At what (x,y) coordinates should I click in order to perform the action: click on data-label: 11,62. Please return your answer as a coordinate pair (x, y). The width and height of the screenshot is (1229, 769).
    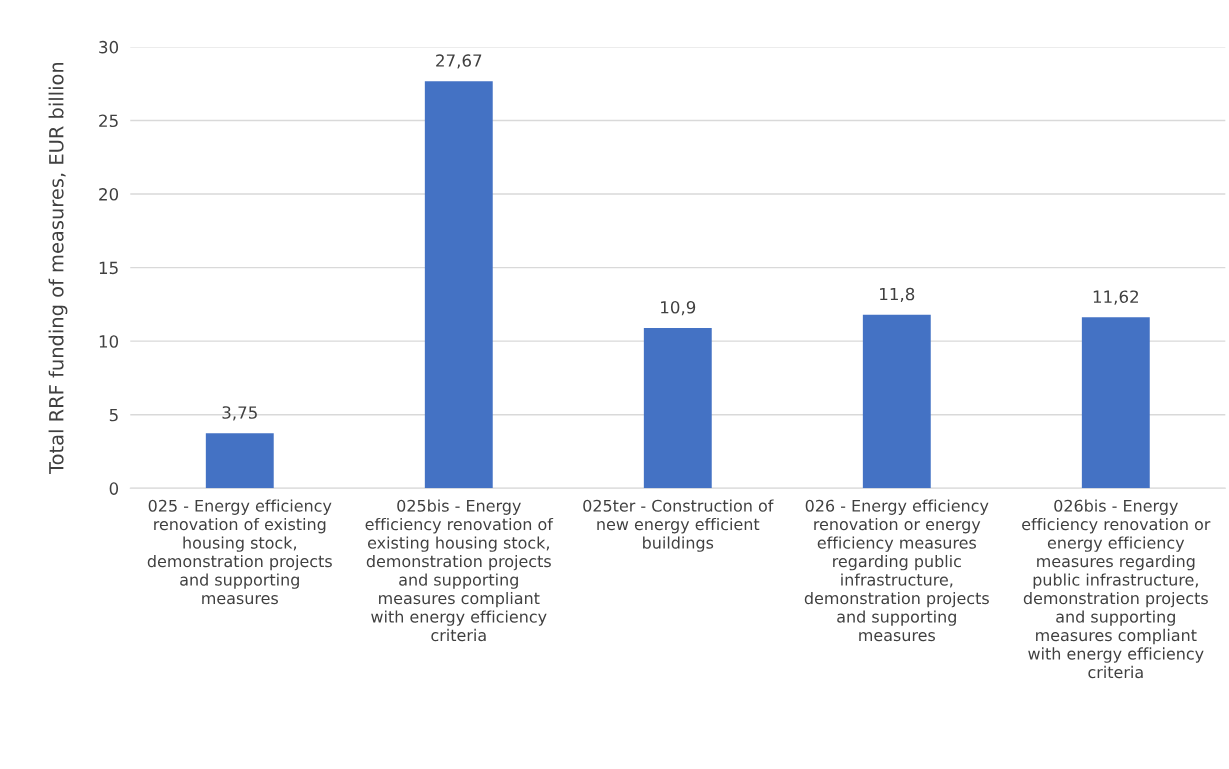
    Looking at the image, I should click on (1115, 297).